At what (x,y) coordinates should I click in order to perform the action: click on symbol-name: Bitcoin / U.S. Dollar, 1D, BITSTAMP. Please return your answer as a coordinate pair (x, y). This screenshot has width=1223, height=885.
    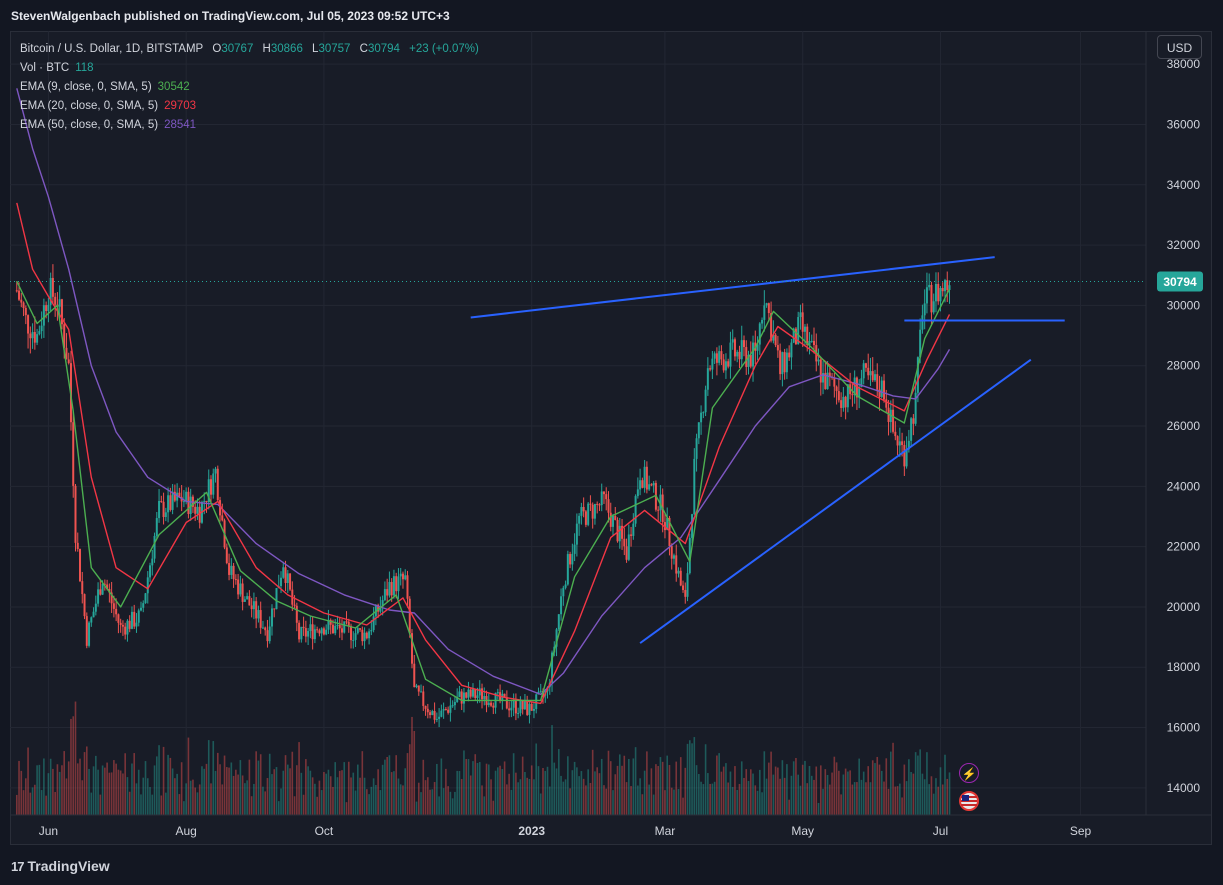
    Looking at the image, I should click on (112, 49).